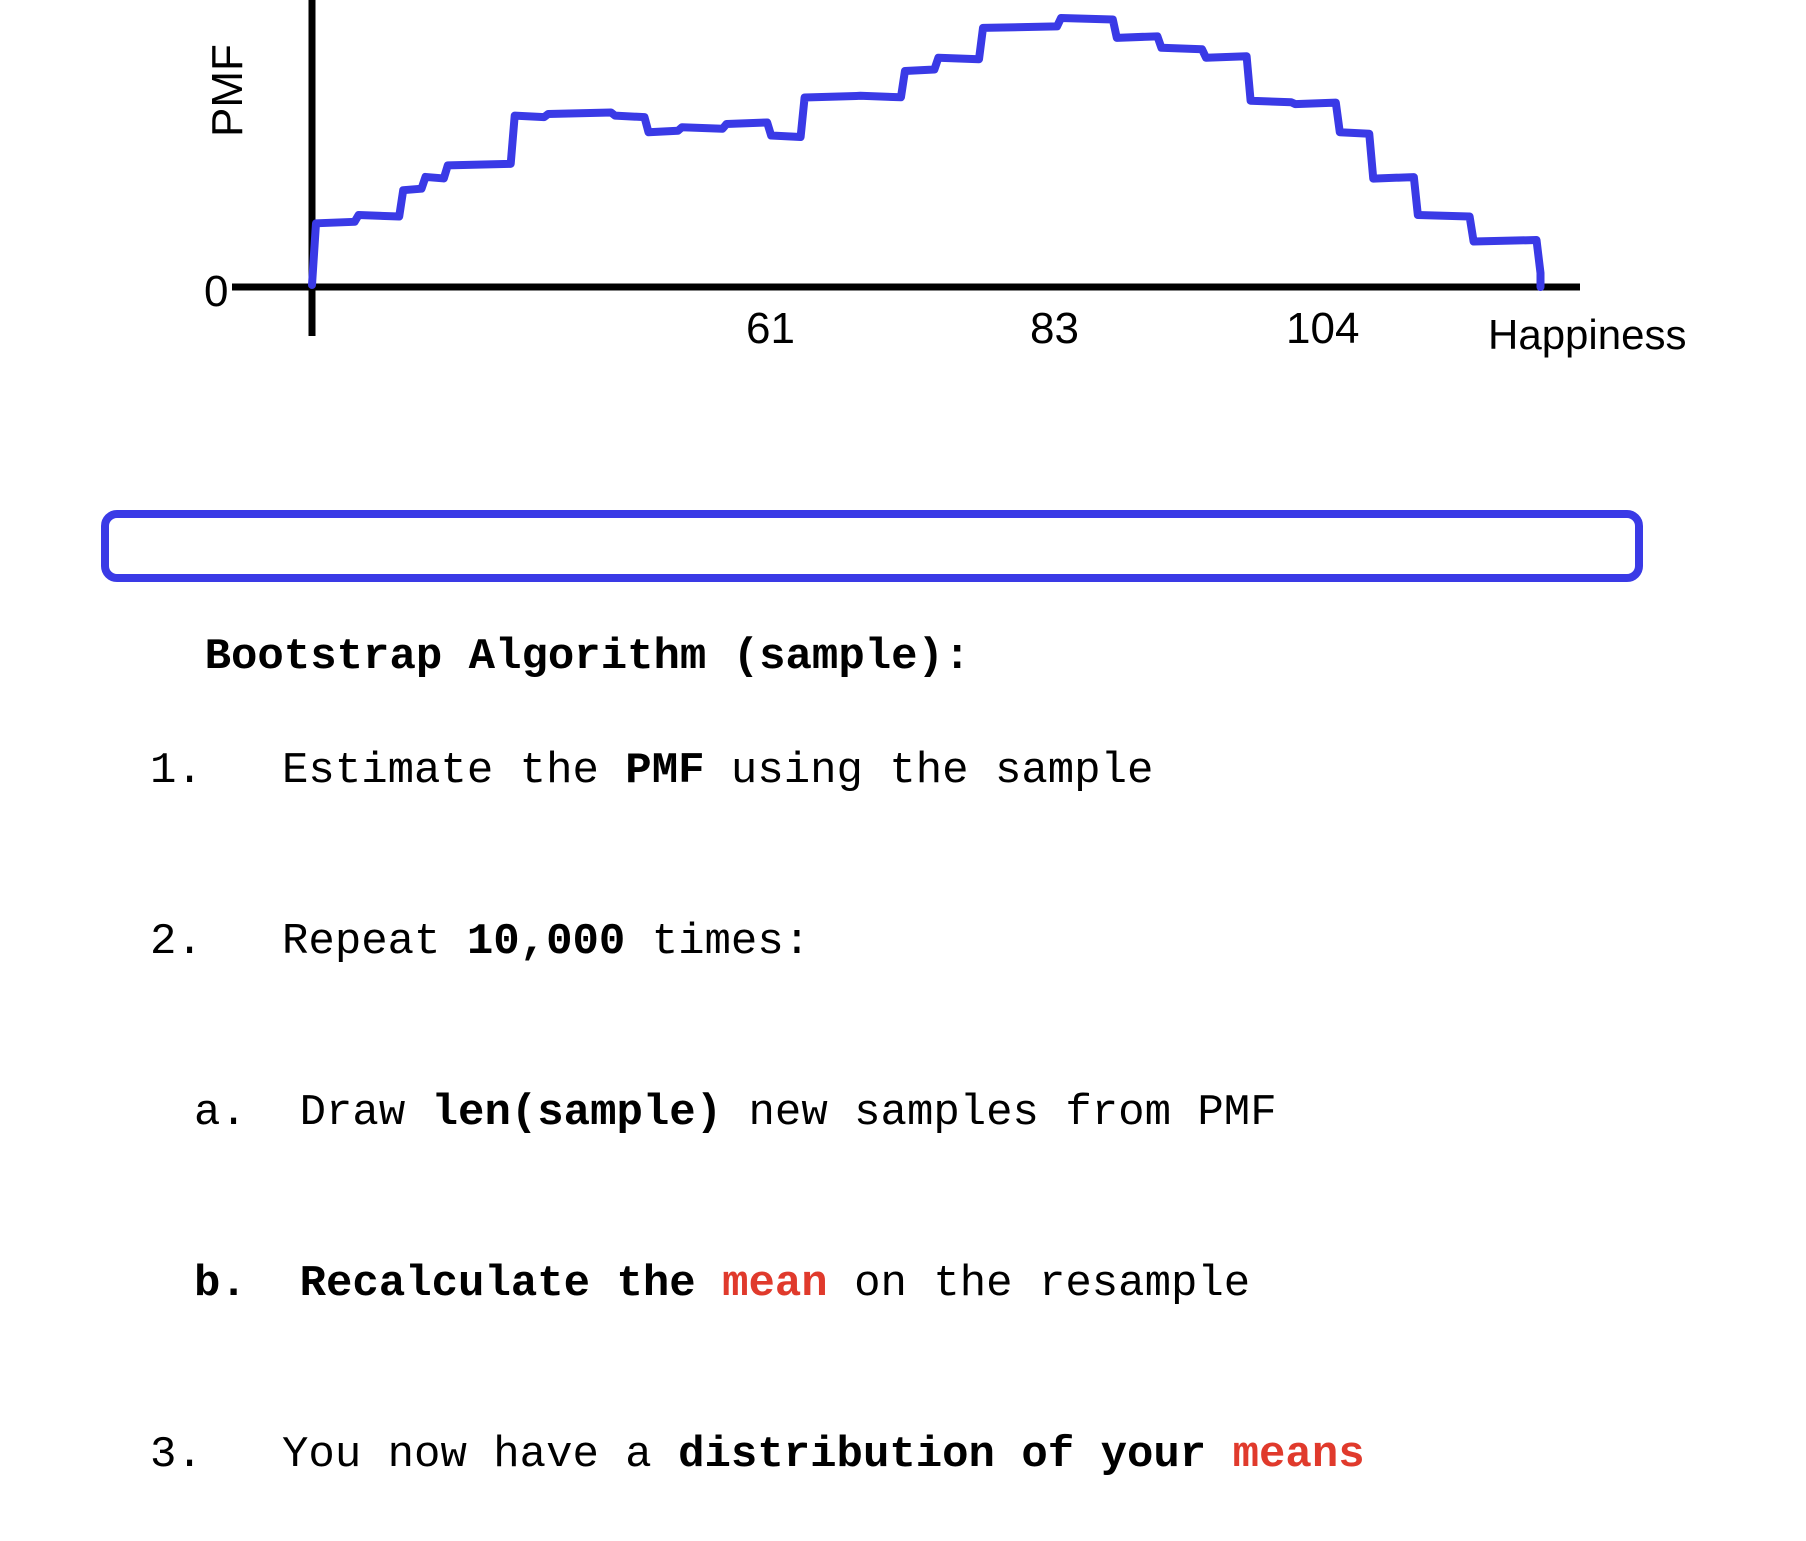 The height and width of the screenshot is (1541, 1806). Describe the element at coordinates (652, 771) in the screenshot. I see `step-1: 1. Estimate the PMF using the sample` at that location.